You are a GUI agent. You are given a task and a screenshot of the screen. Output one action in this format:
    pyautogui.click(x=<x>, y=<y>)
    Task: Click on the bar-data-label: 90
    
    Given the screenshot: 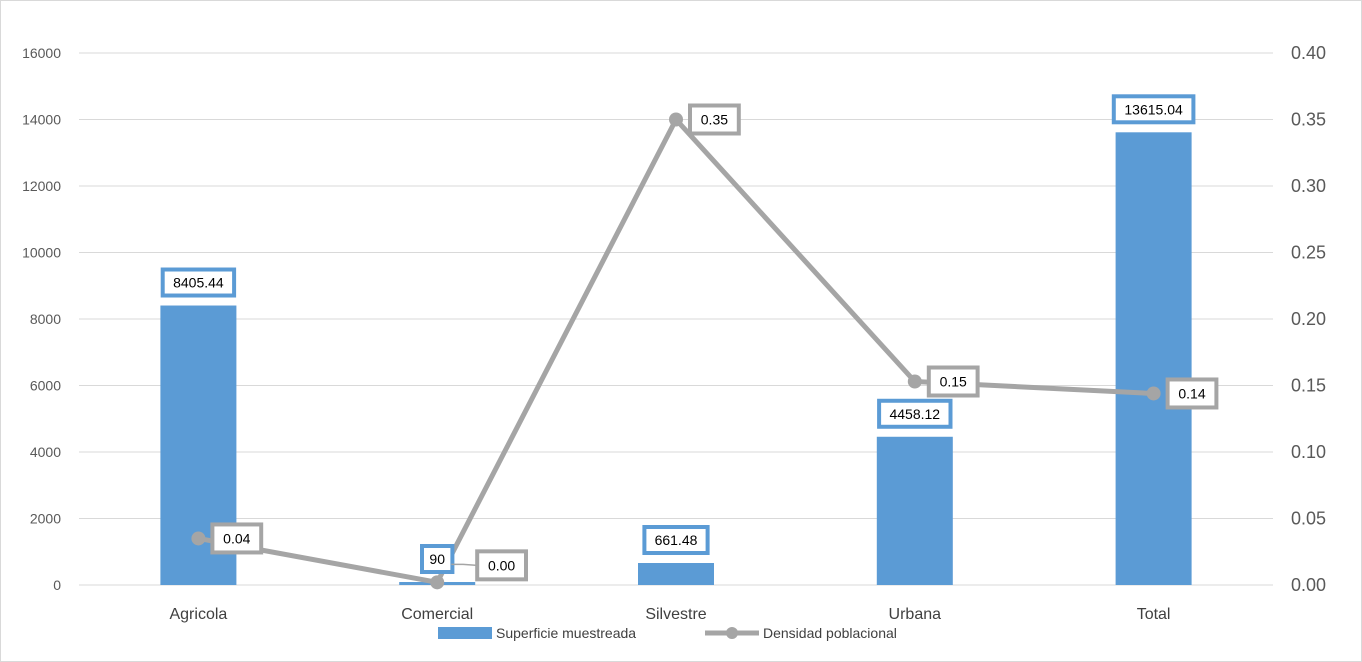 What is the action you would take?
    pyautogui.click(x=437, y=559)
    